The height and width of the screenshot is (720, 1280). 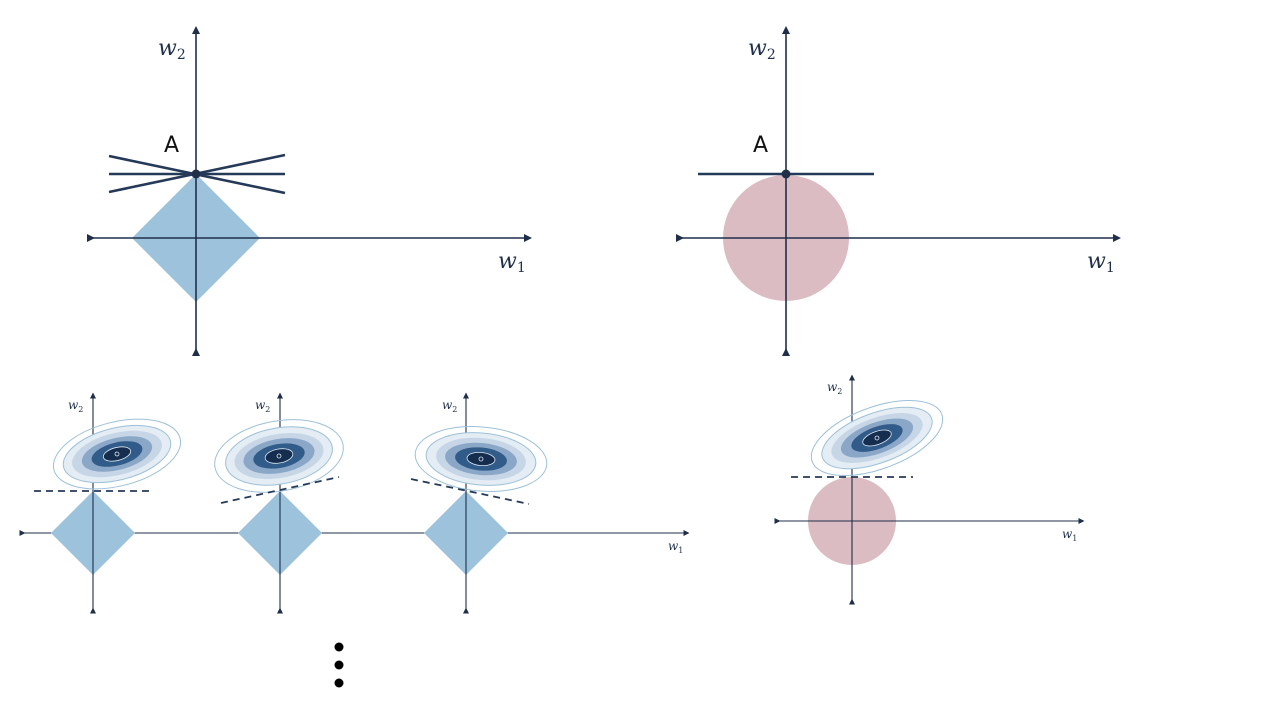 What do you see at coordinates (280, 490) in the screenshot?
I see `tangent-dashed-rising` at bounding box center [280, 490].